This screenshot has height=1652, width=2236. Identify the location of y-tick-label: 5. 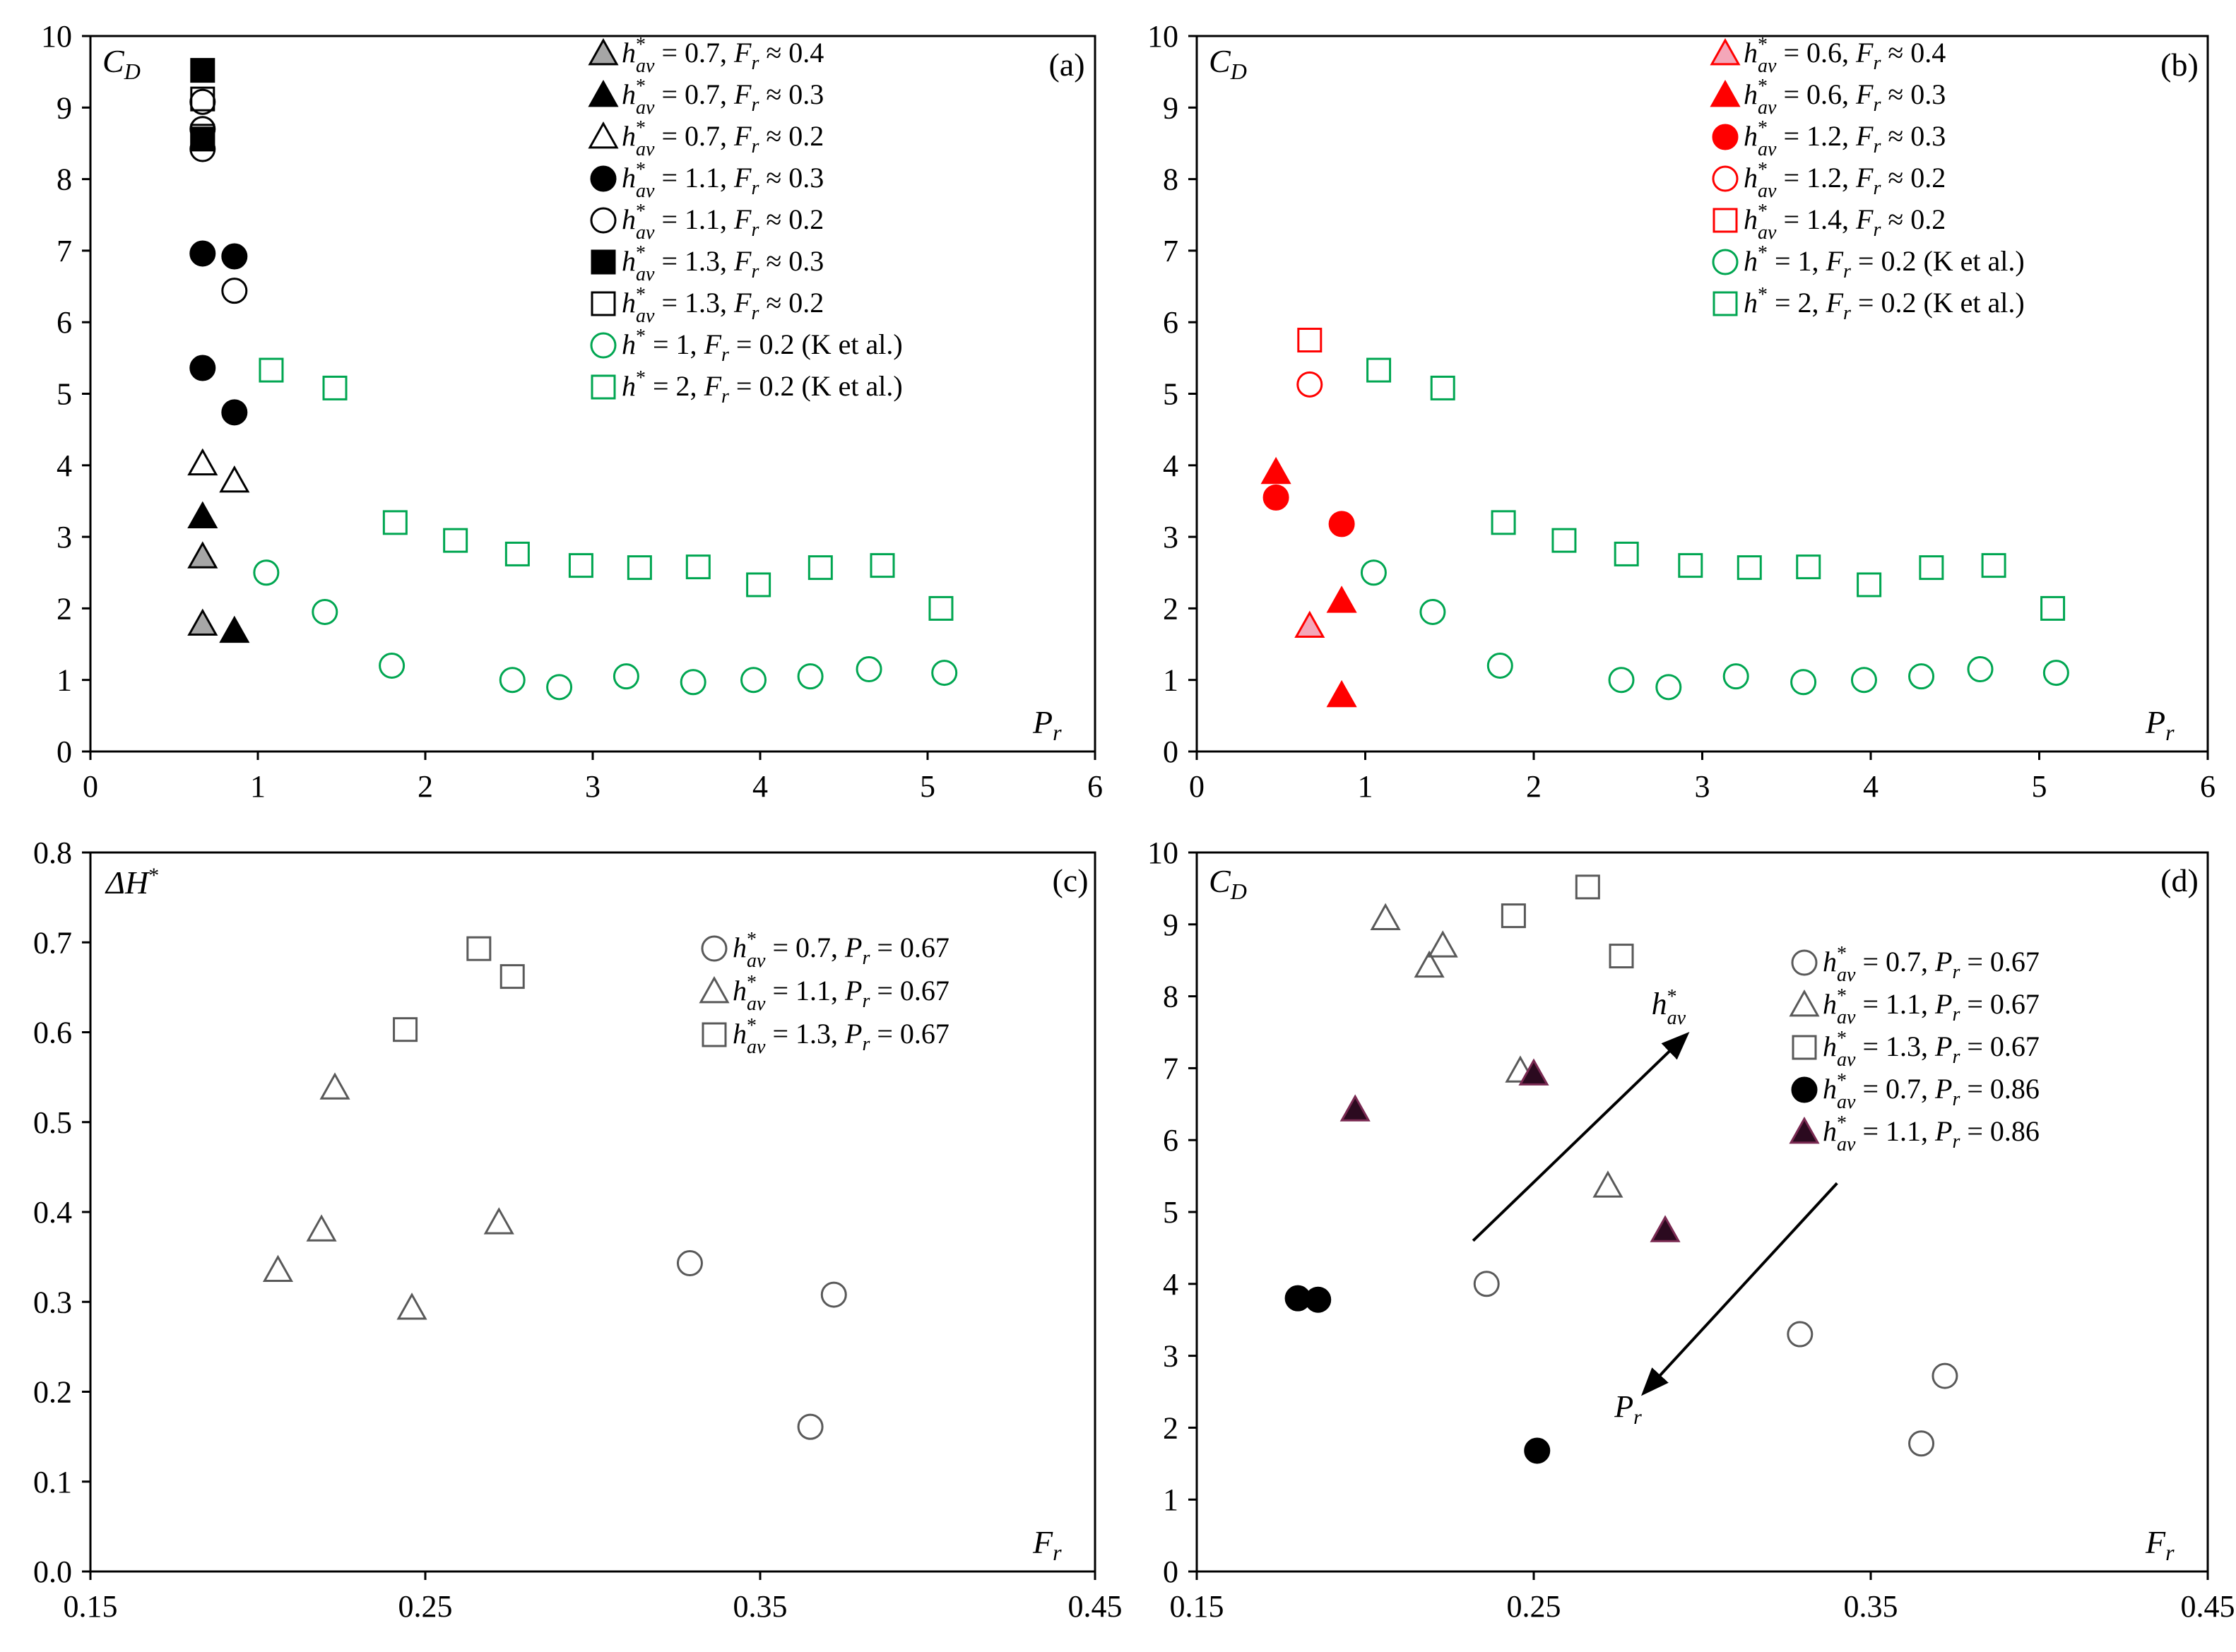
(1170, 1212).